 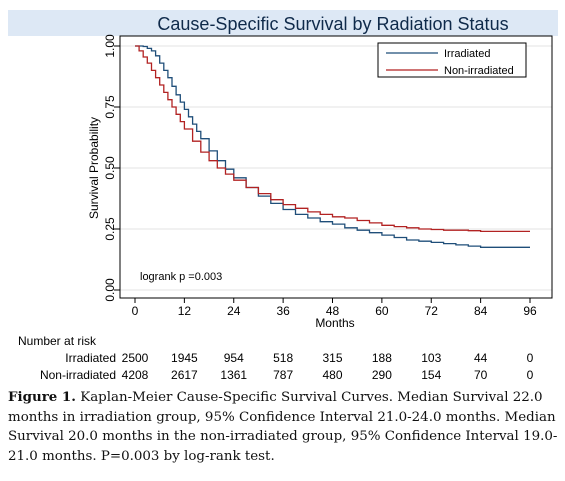 What do you see at coordinates (42, 397) in the screenshot?
I see `caption-label: Figure 1.` at bounding box center [42, 397].